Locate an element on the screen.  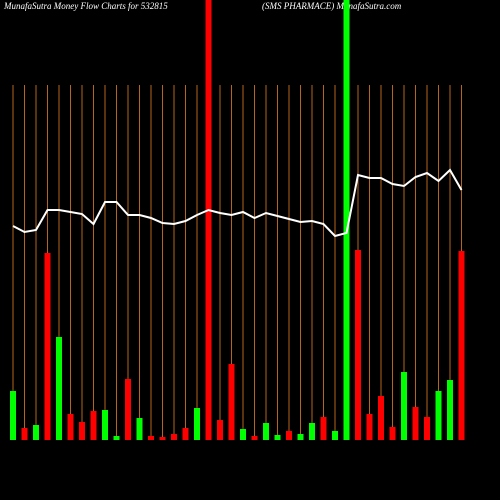
chart-subtitle: (SMS PHARMACE) MunafaSutra.com is located at coordinates (332, 6).